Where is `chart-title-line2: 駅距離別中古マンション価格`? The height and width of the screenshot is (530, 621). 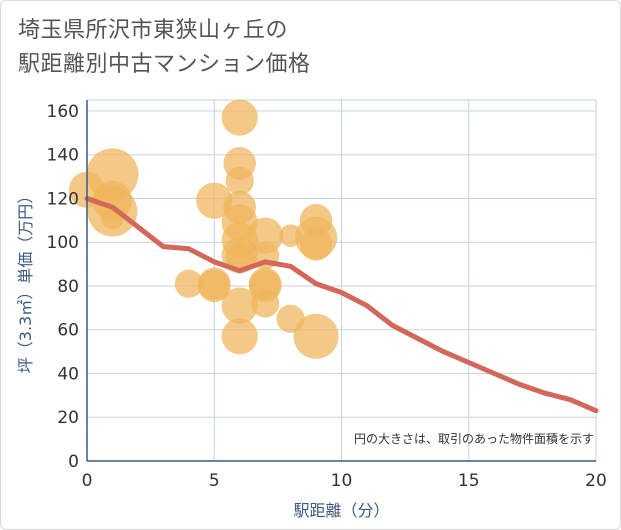
chart-title-line2: 駅距離別中古マンション価格 is located at coordinates (164, 64).